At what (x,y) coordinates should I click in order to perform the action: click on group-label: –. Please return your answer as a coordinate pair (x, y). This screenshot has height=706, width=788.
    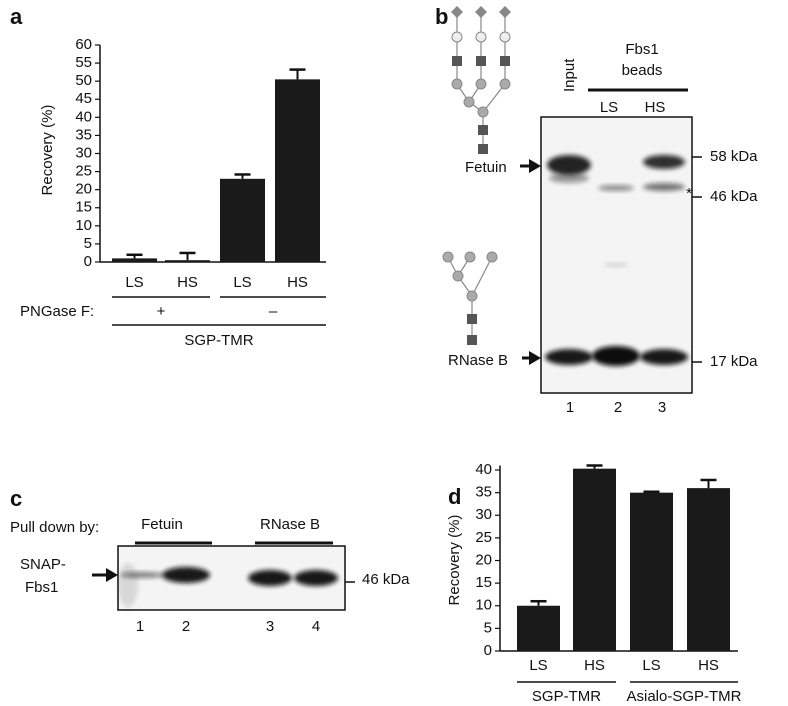
    Looking at the image, I should click on (273, 311).